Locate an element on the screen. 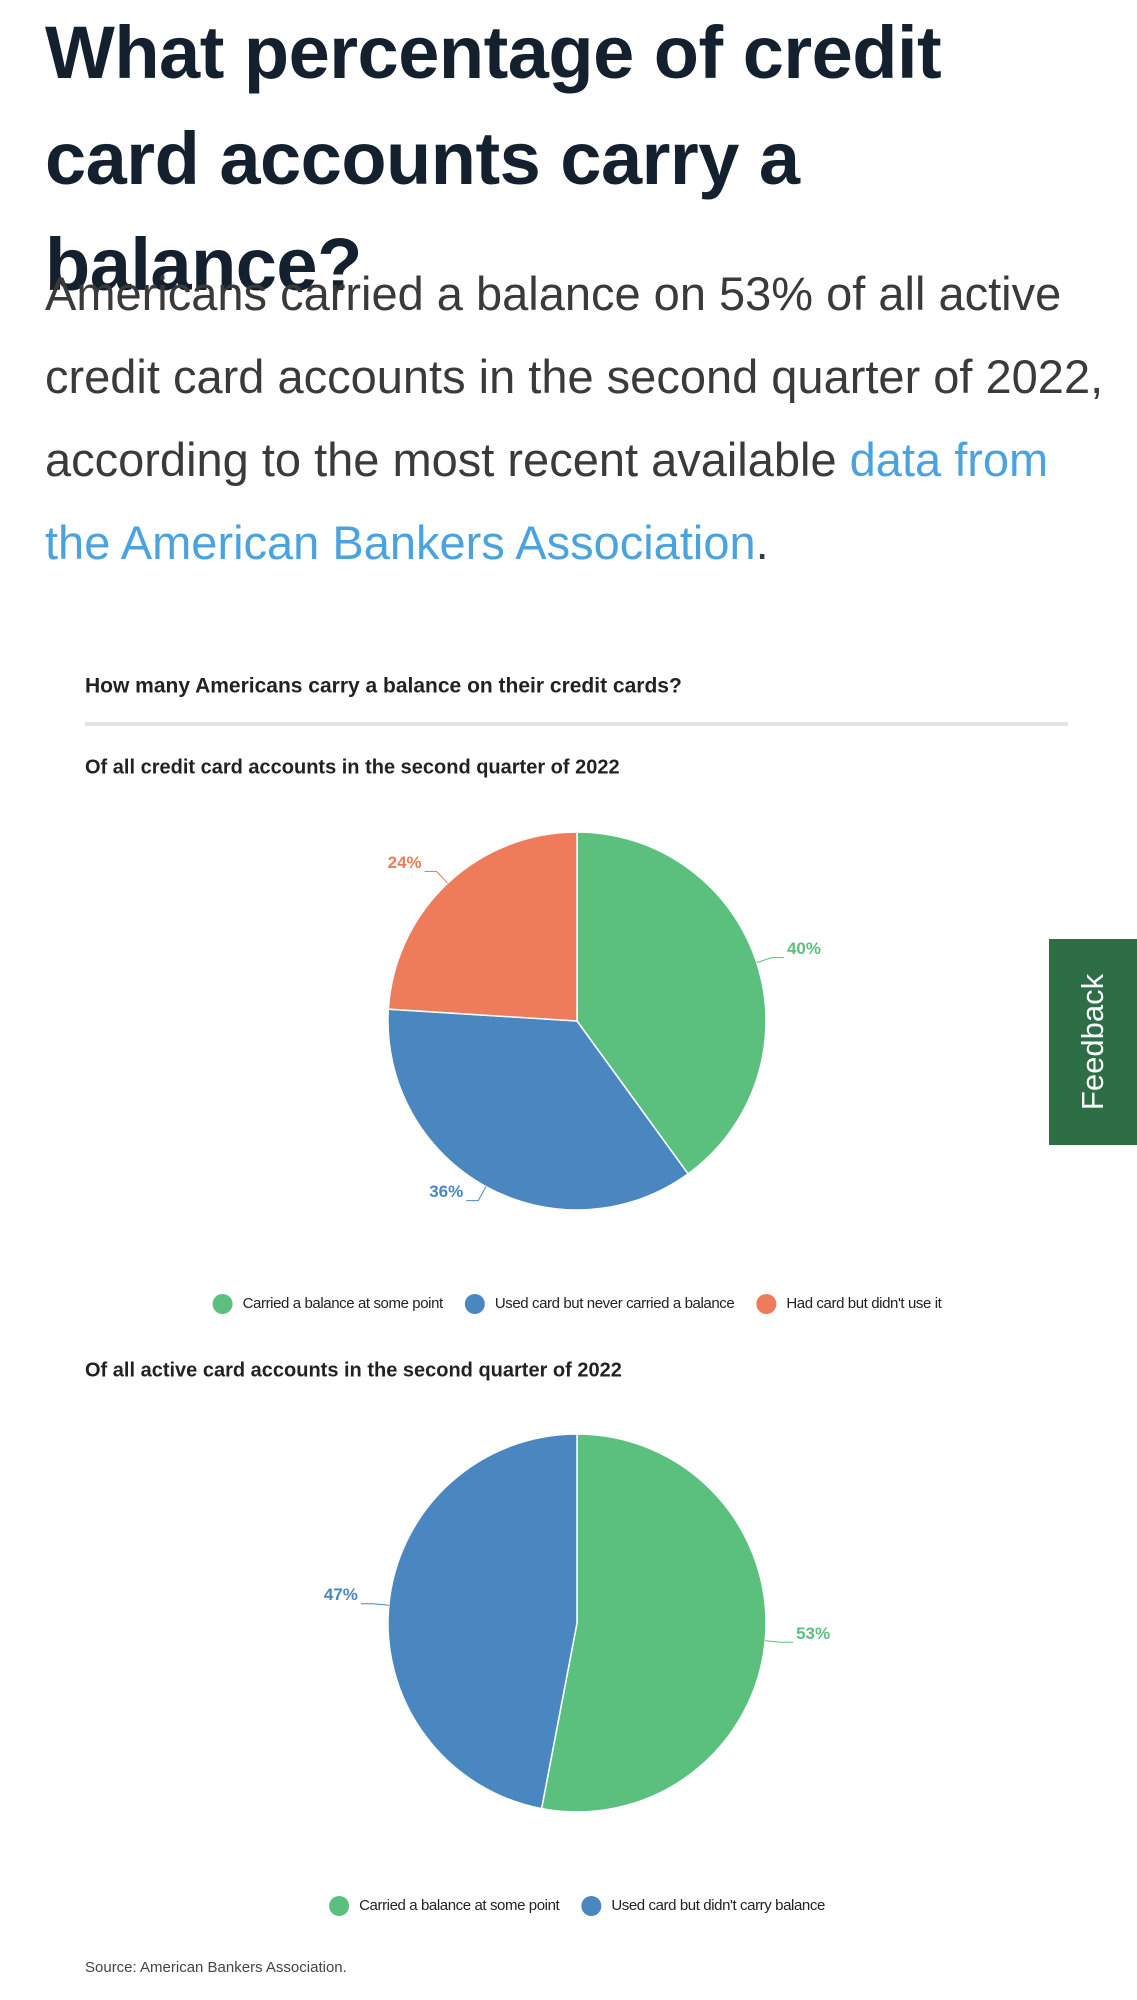 The image size is (1137, 2000). legend-label: Used card but never carried a balance is located at coordinates (615, 1303).